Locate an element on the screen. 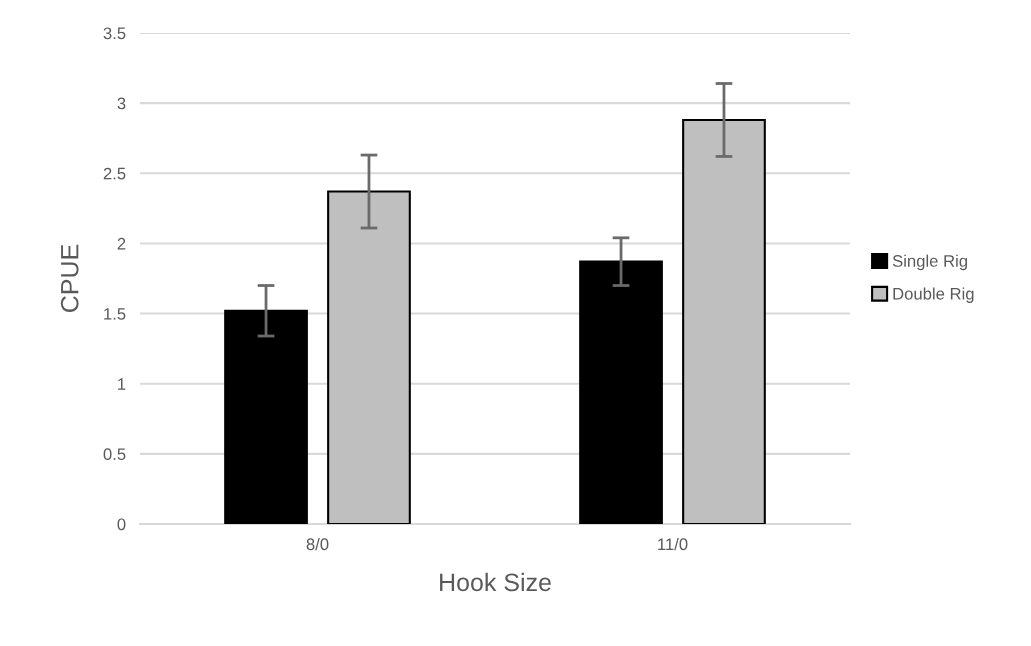 The height and width of the screenshot is (646, 1031). x-tick-label: 8/0 is located at coordinates (317, 544).